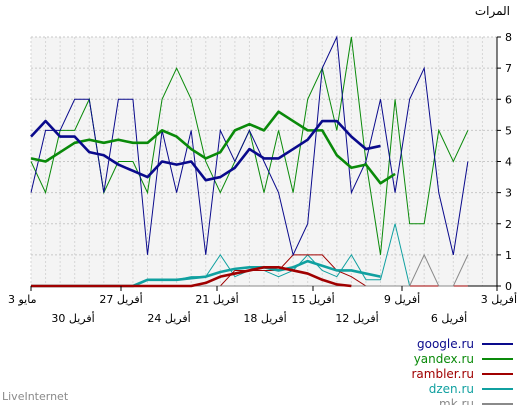 Image resolution: width=520 pixels, height=409 pixels. What do you see at coordinates (508, 255) in the screenshot?
I see `y-tick-label: 1` at bounding box center [508, 255].